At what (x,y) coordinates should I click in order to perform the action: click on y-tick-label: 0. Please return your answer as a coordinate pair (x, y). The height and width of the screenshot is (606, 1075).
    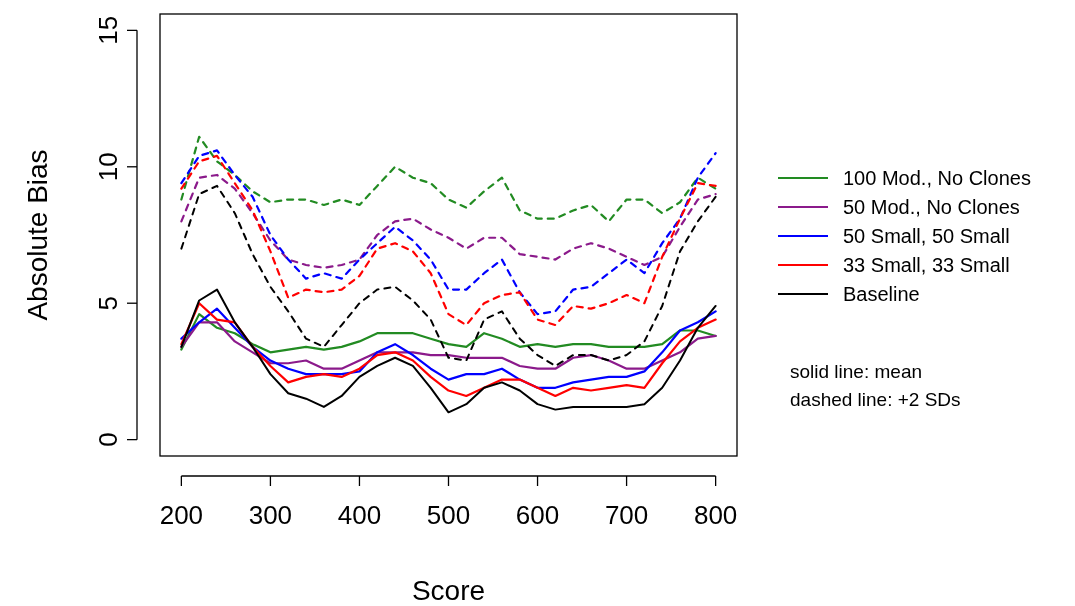
    Looking at the image, I should click on (108, 439).